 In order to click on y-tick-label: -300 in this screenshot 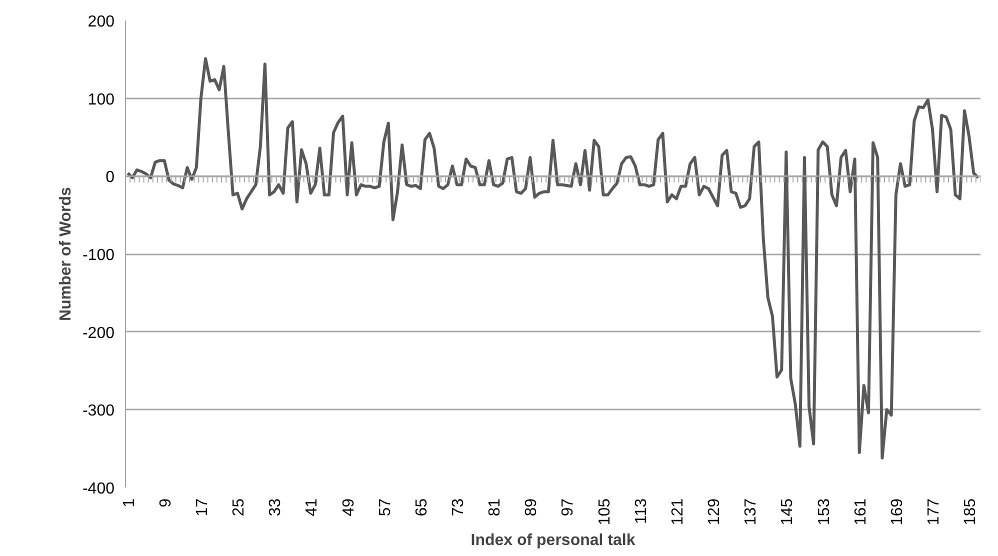, I will do `click(98, 411)`.